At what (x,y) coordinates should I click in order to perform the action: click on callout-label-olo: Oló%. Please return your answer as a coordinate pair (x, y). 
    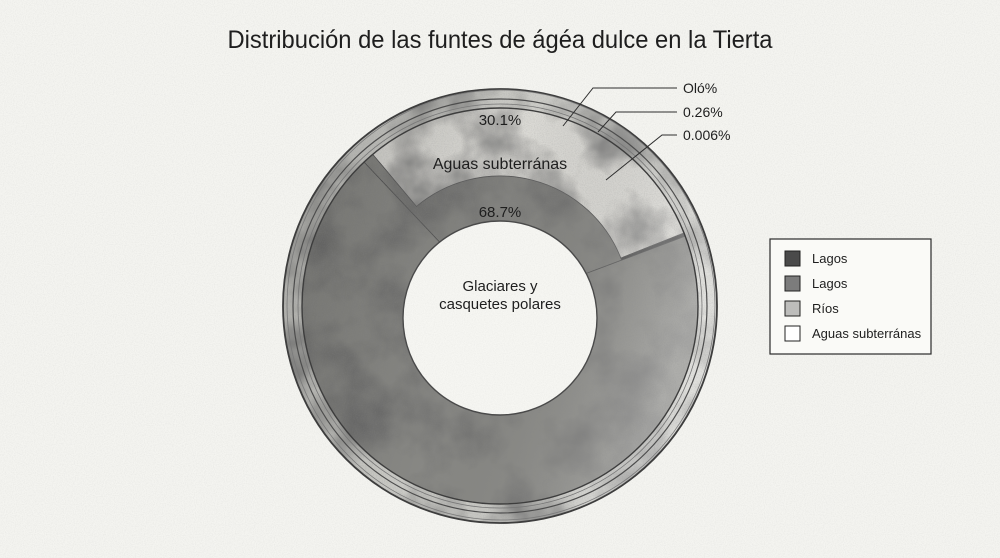
    Looking at the image, I should click on (700, 88).